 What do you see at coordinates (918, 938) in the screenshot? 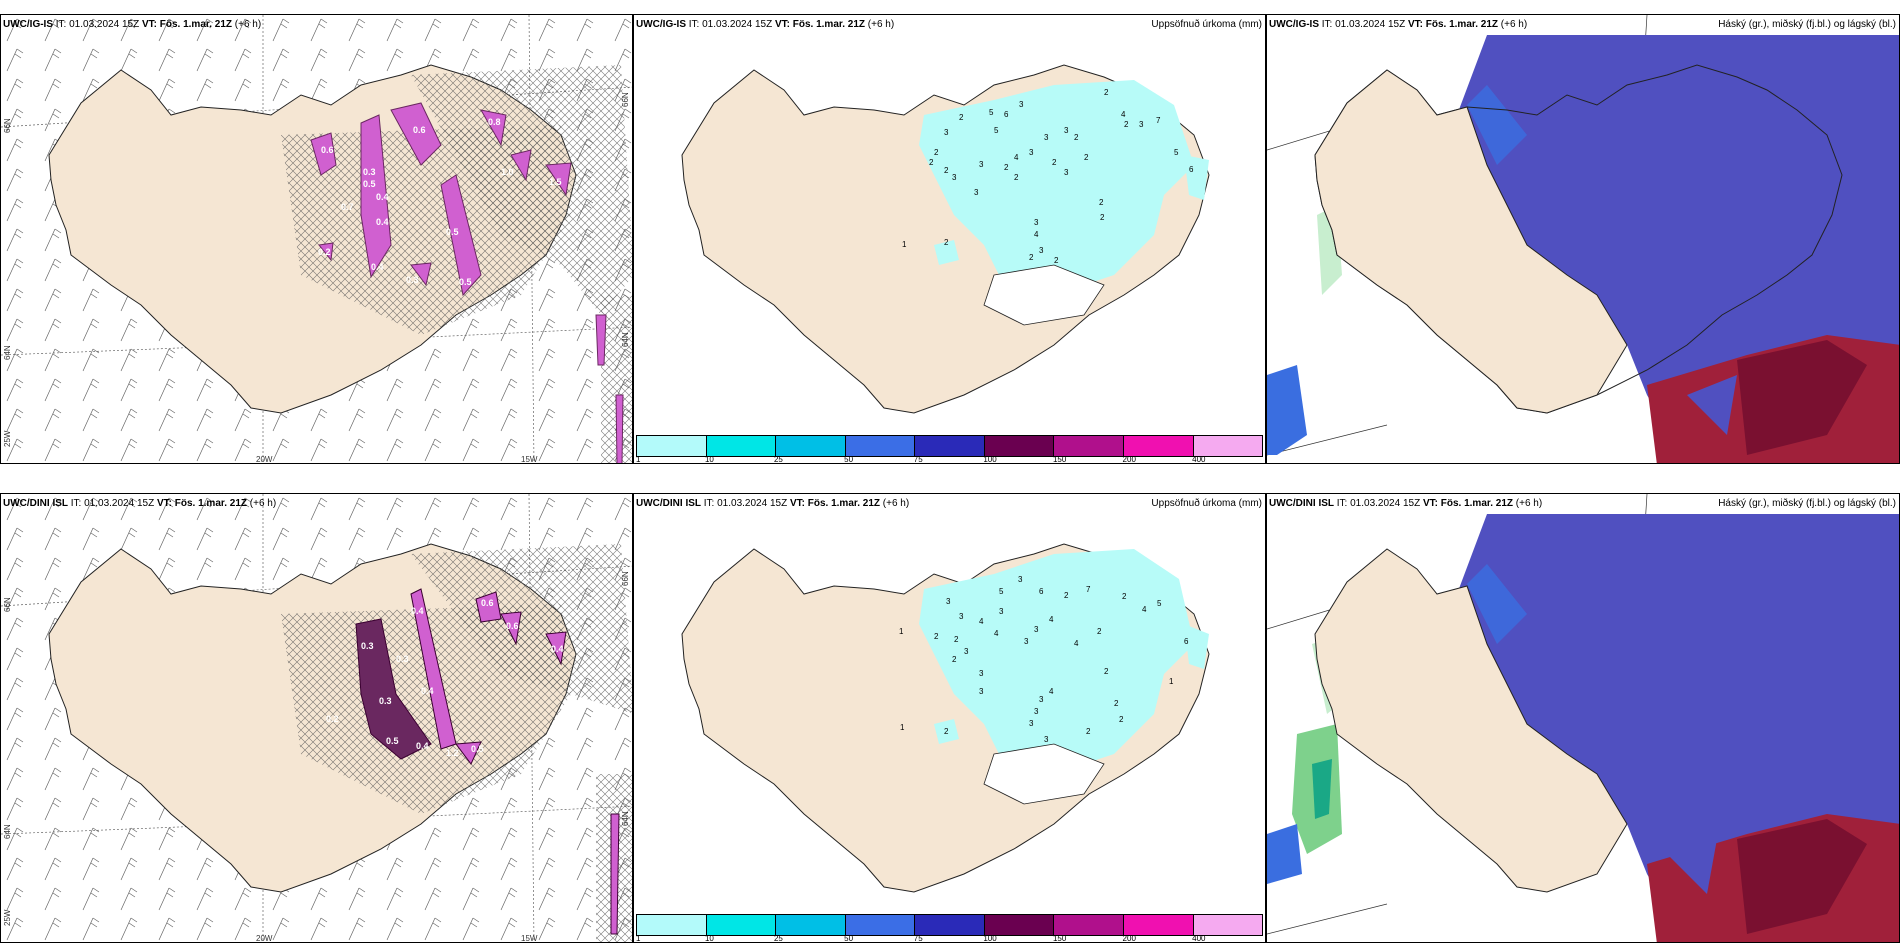
I see `legend-tick: 75` at bounding box center [918, 938].